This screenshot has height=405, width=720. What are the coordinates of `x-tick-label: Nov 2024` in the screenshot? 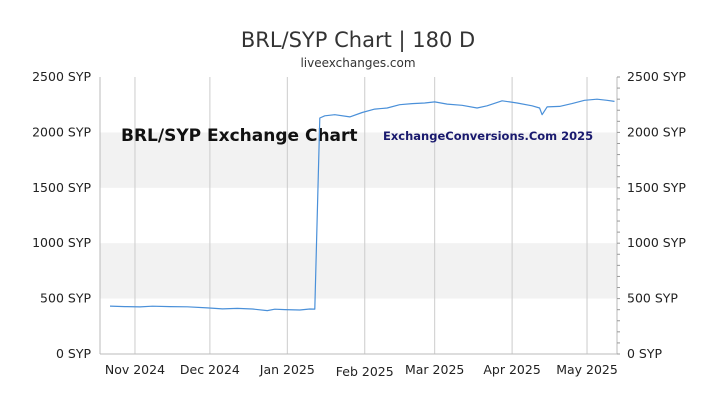 It's located at (135, 369).